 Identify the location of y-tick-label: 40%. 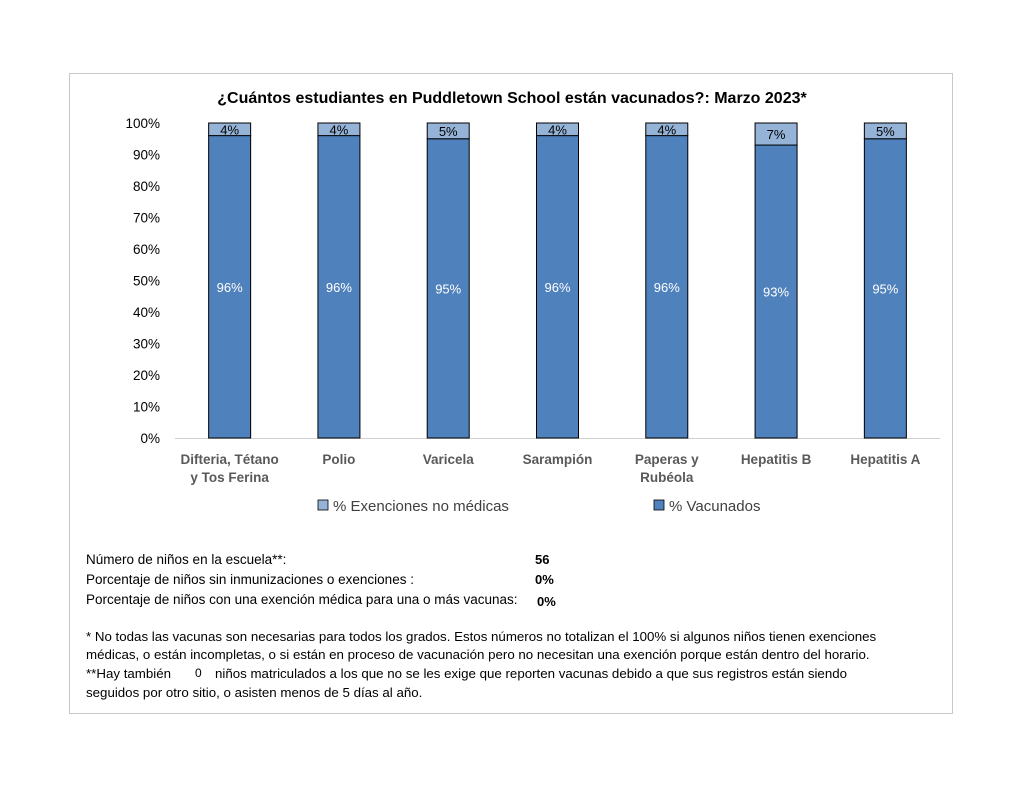
(146, 312).